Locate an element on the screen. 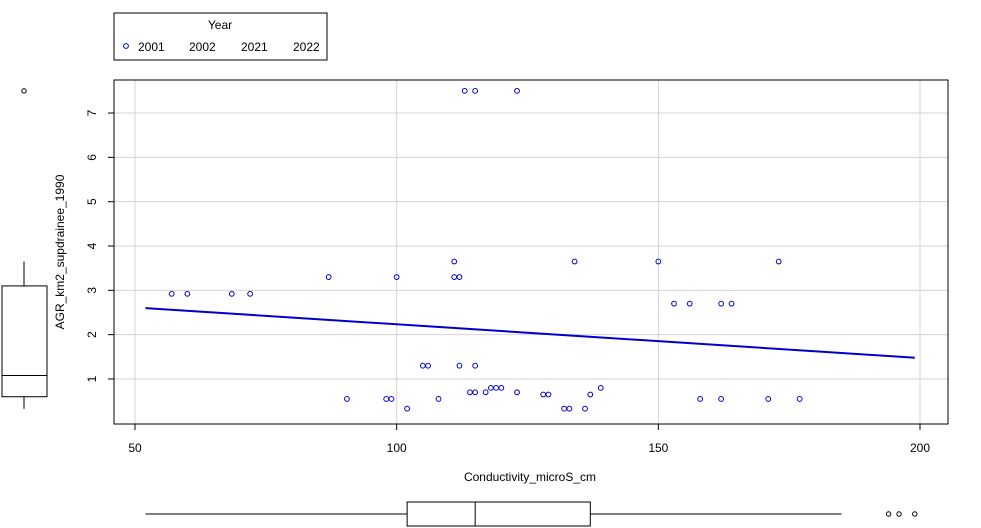 The image size is (981, 528). legend-entry-2021: 2021 is located at coordinates (254, 47).